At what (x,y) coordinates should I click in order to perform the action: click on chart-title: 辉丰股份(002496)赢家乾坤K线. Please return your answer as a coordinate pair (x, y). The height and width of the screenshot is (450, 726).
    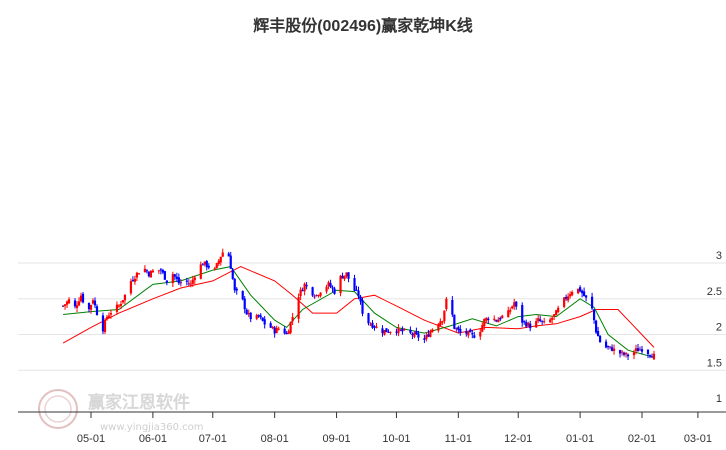
    Looking at the image, I should click on (363, 26).